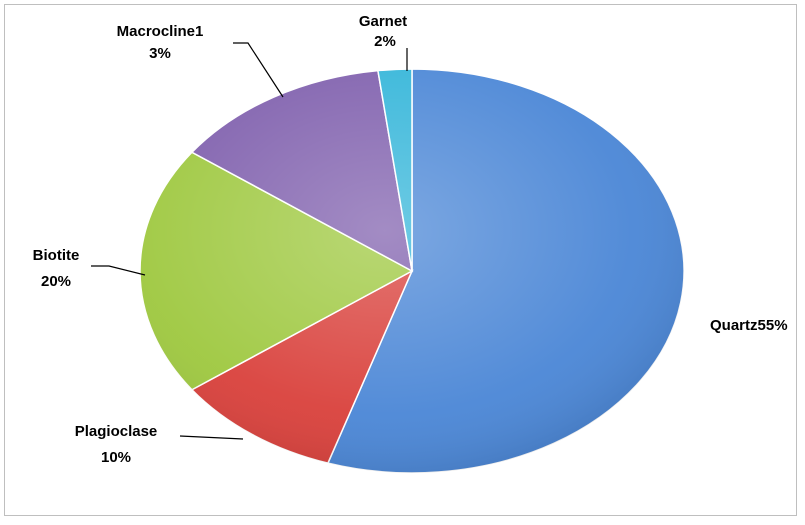 This screenshot has width=805, height=525. What do you see at coordinates (773, 325) in the screenshot?
I see `label-quartz-percent: 55%` at bounding box center [773, 325].